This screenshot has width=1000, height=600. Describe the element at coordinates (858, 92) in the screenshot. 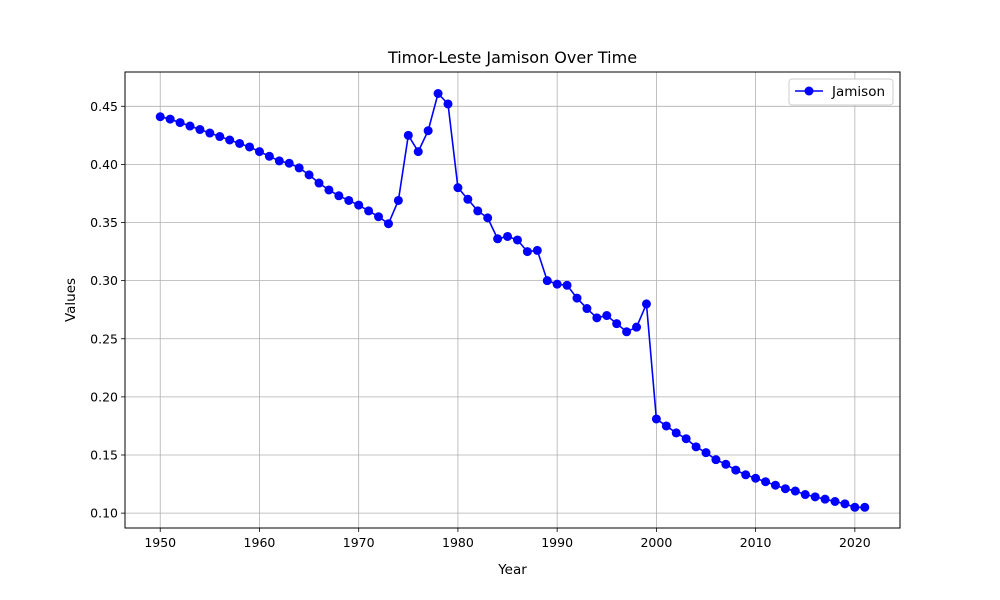

I see `legend-label: Jamison` at that location.